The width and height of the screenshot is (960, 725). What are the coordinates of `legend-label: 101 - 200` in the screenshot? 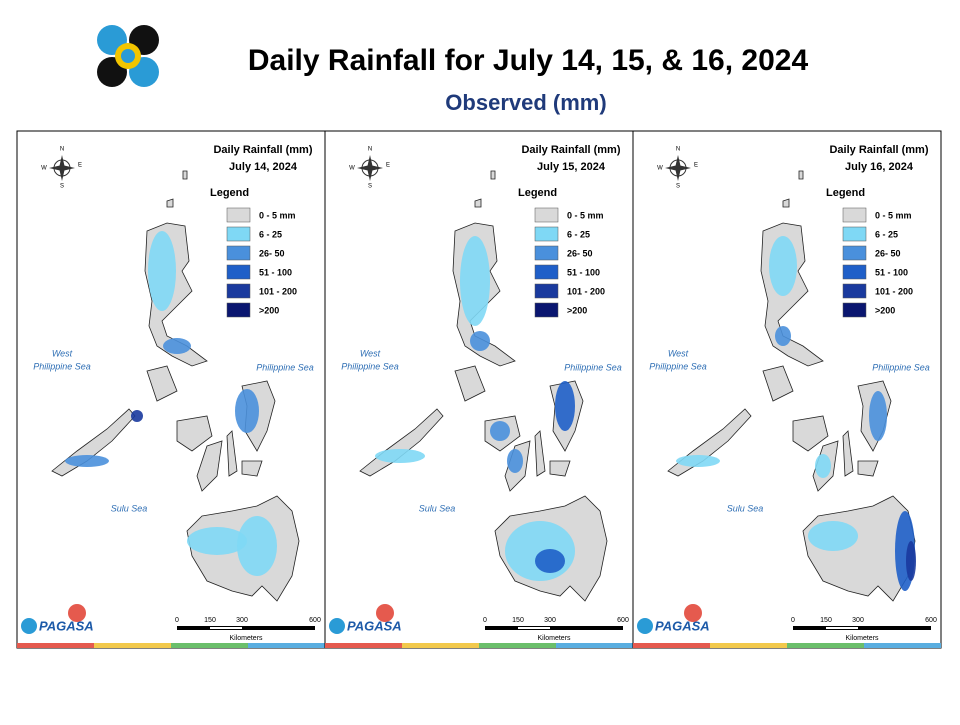 It's located at (894, 291).